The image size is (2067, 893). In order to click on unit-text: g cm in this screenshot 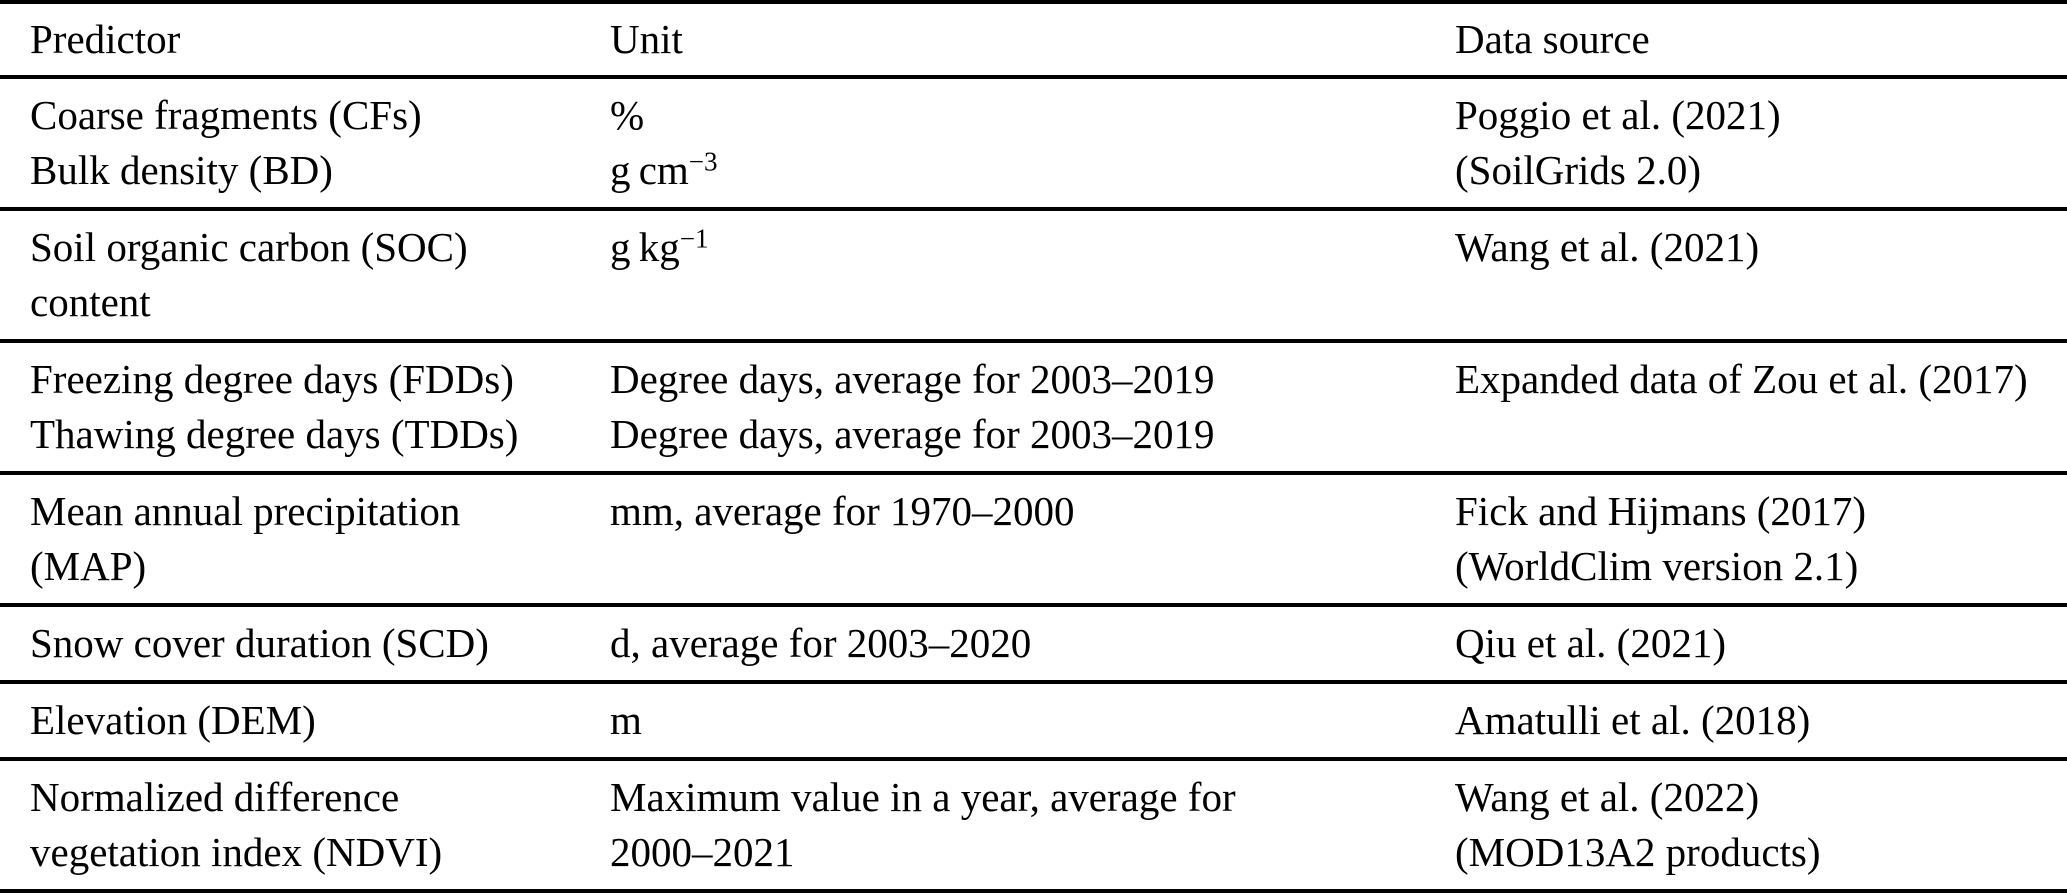, I will do `click(649, 170)`.